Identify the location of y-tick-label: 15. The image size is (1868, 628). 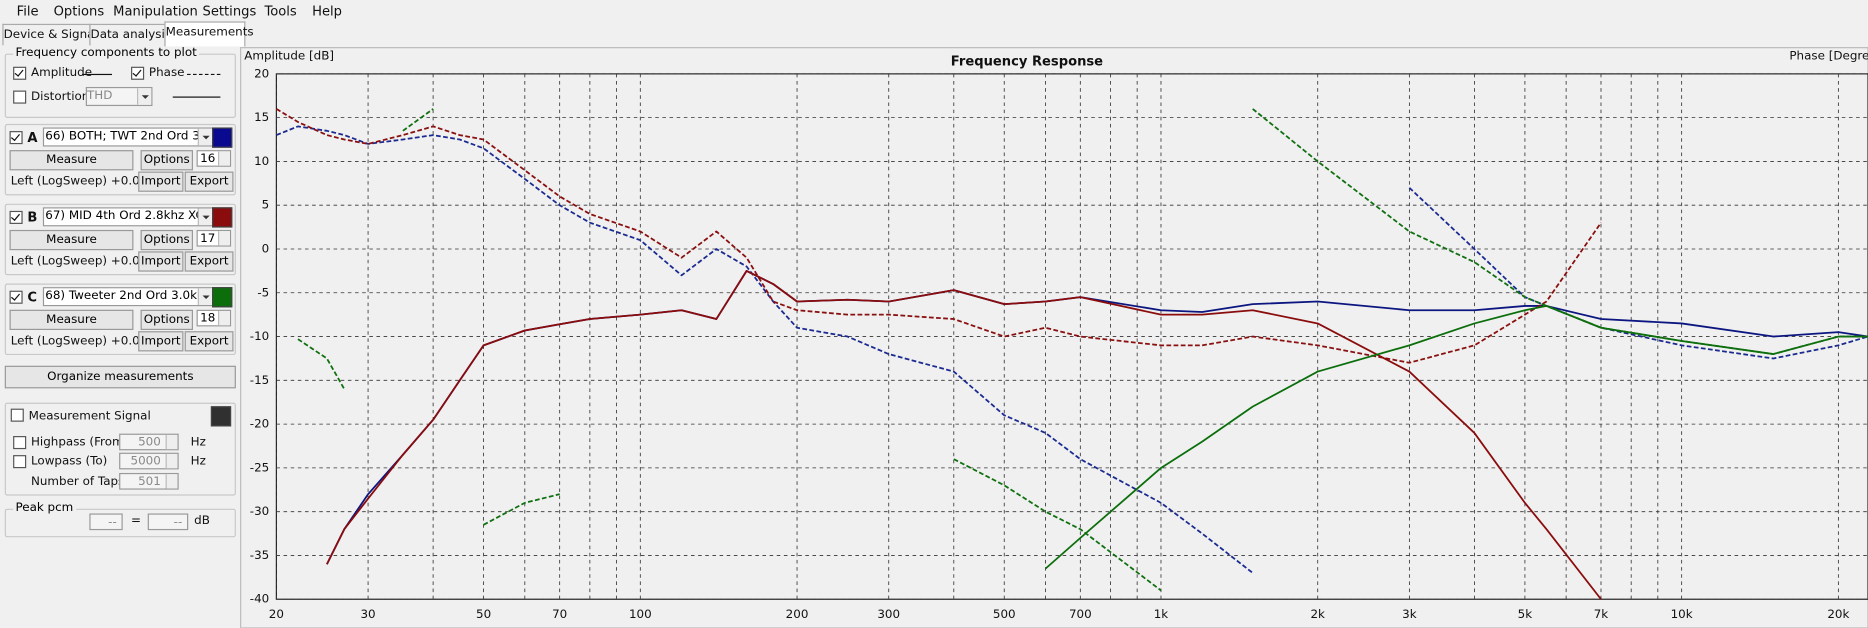
(261, 117).